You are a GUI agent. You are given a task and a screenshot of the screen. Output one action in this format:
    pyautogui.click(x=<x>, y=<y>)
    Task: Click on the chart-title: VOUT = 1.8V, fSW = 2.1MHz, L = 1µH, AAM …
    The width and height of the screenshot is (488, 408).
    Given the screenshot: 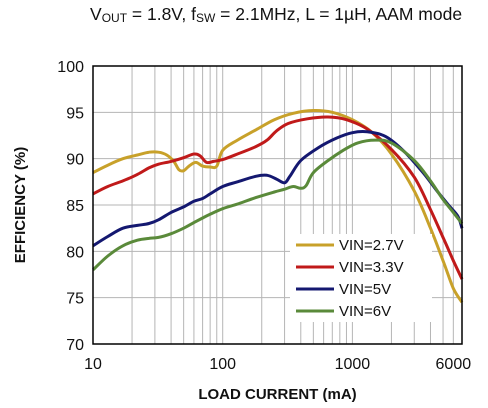 What is the action you would take?
    pyautogui.click(x=276, y=14)
    